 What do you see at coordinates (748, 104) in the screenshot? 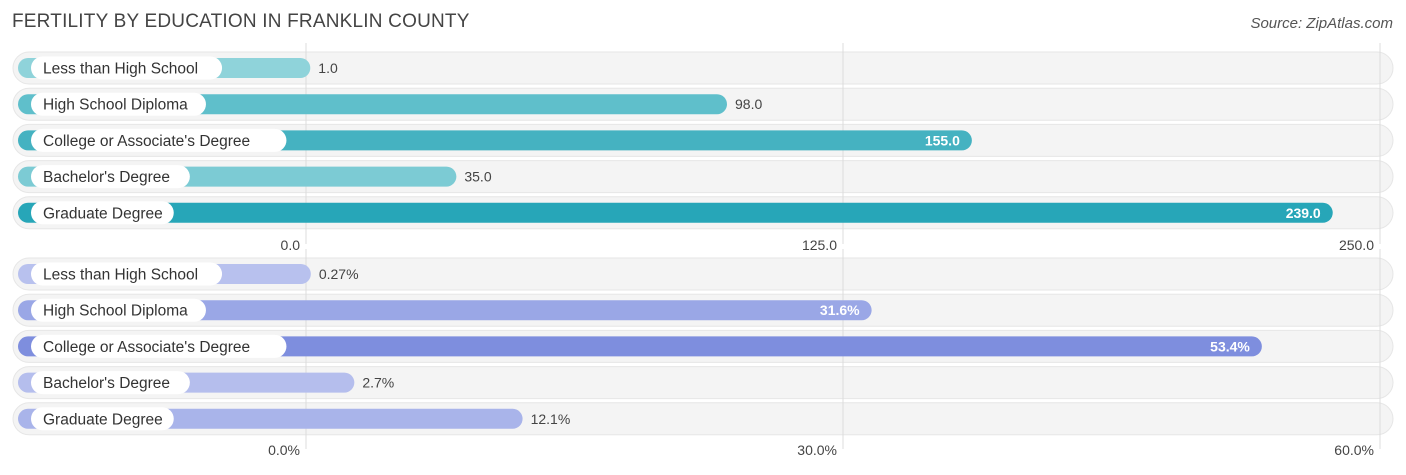
I see `value-label: 98.0` at bounding box center [748, 104].